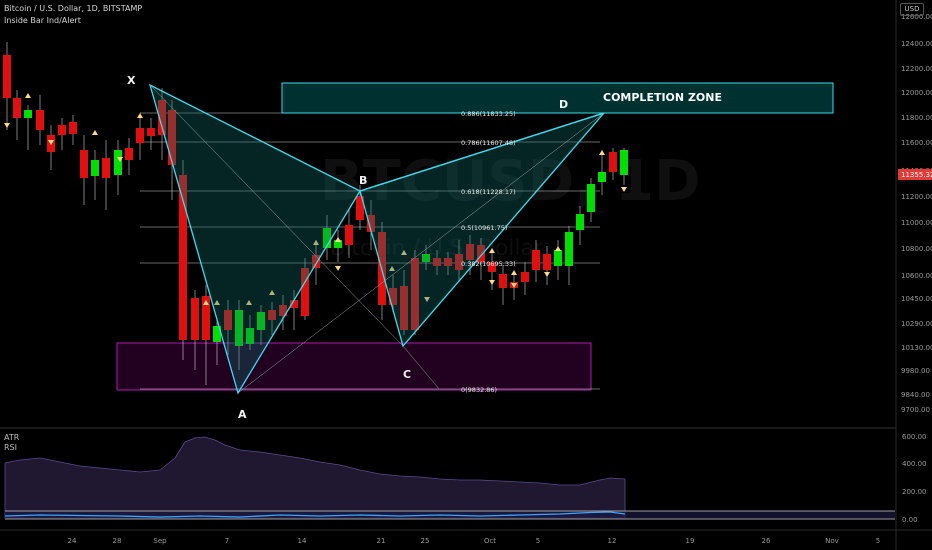 This screenshot has width=932, height=550. What do you see at coordinates (916, 118) in the screenshot?
I see `price-axis-label: 11800.00` at bounding box center [916, 118].